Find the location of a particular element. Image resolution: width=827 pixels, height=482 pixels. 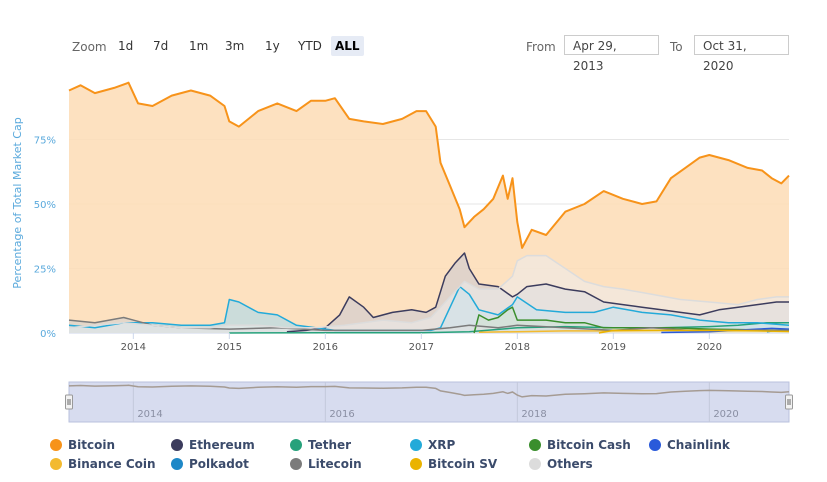

navigator-tick-label: 2018 is located at coordinates (533, 414).